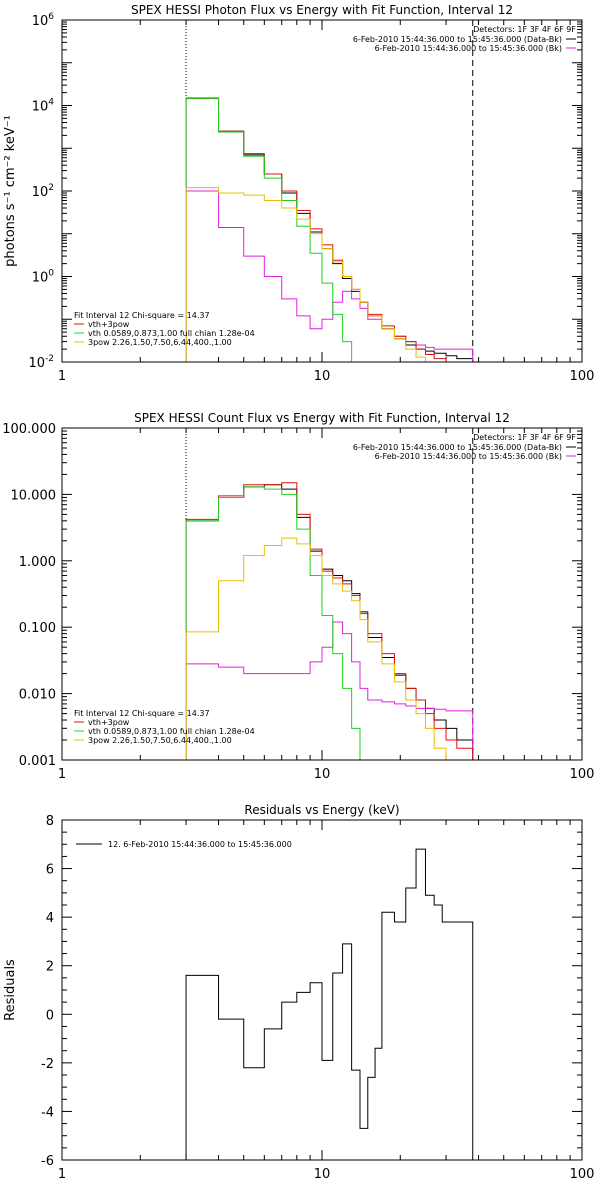  I want to click on y-tick-label: 10⁻², so click(41, 362).